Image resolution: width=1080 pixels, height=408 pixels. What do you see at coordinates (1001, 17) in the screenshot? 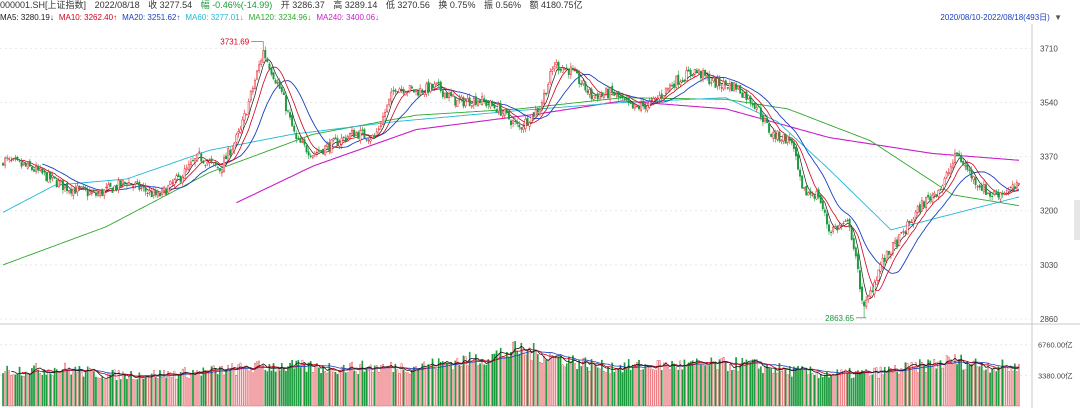
I see `date-range-selector: 2020/08/10-2022/08/18(493日) ▼` at bounding box center [1001, 17].